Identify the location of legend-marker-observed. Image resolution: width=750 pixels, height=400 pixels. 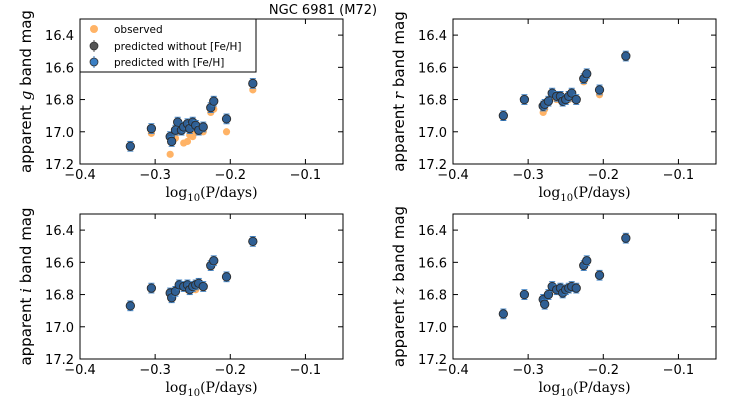
(94, 29).